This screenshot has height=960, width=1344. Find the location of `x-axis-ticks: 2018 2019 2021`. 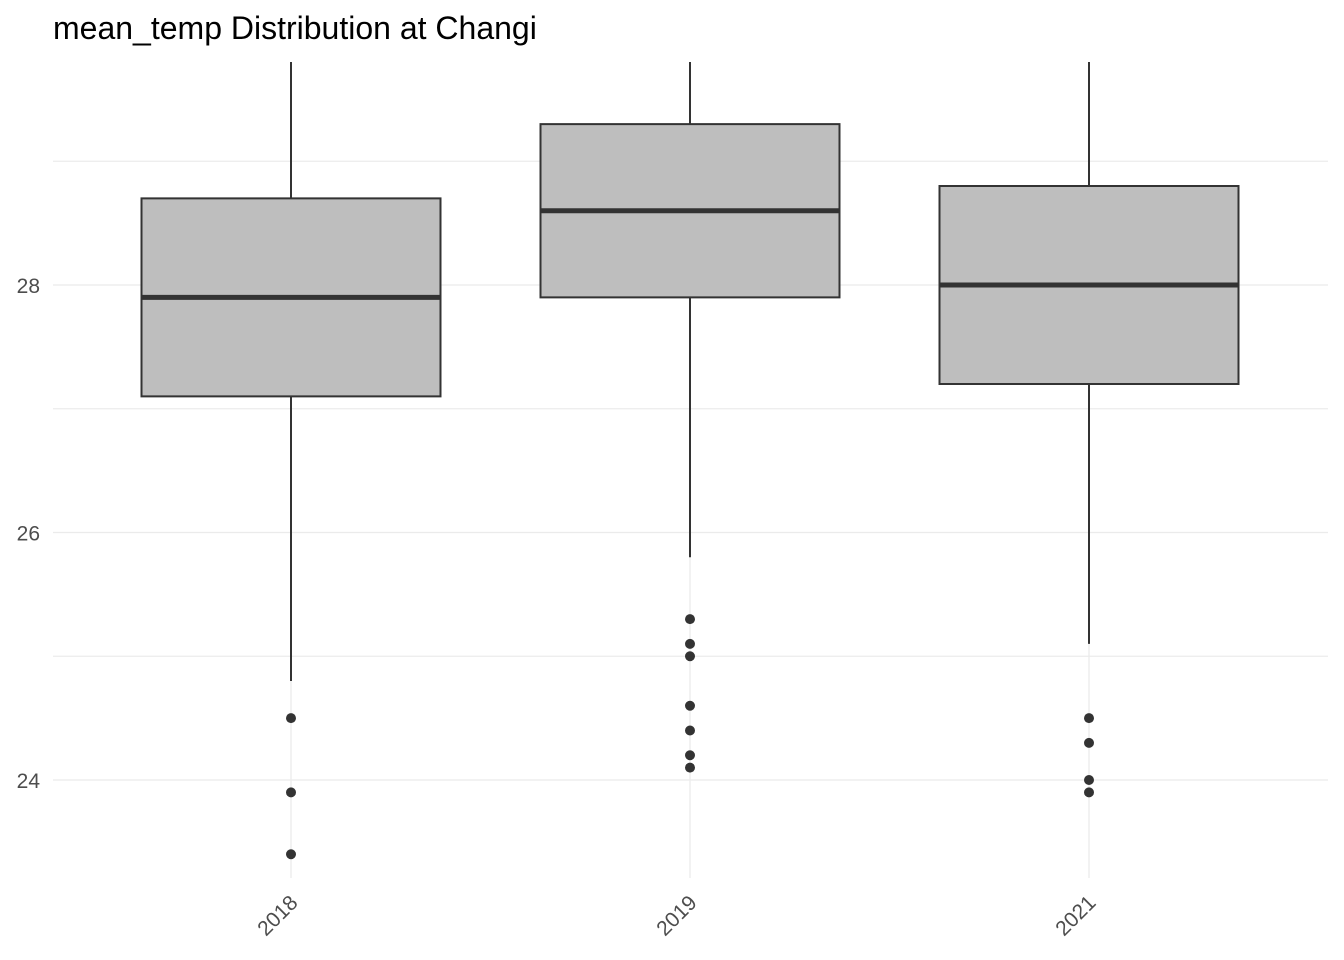

x-axis-ticks: 2018 2019 2021 is located at coordinates (676, 915).